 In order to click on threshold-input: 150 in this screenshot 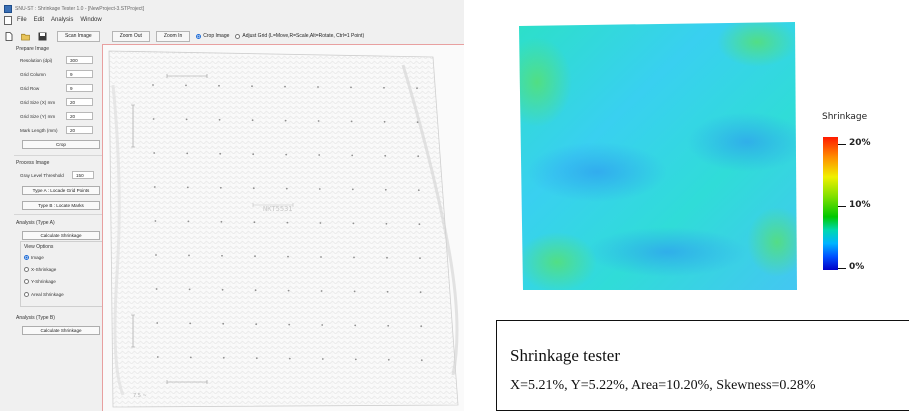, I will do `click(83, 175)`.